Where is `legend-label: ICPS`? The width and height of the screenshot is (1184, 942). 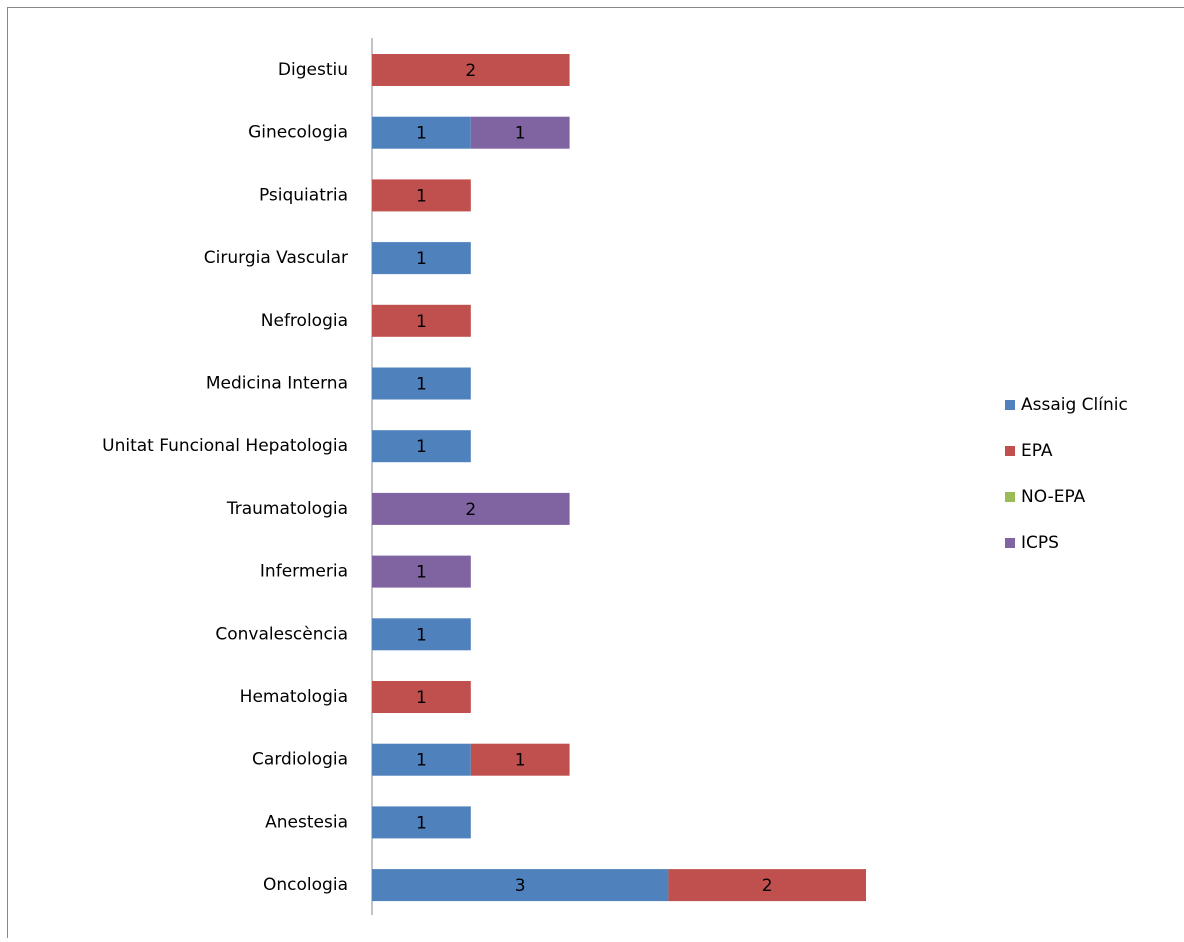
legend-label: ICPS is located at coordinates (1040, 543).